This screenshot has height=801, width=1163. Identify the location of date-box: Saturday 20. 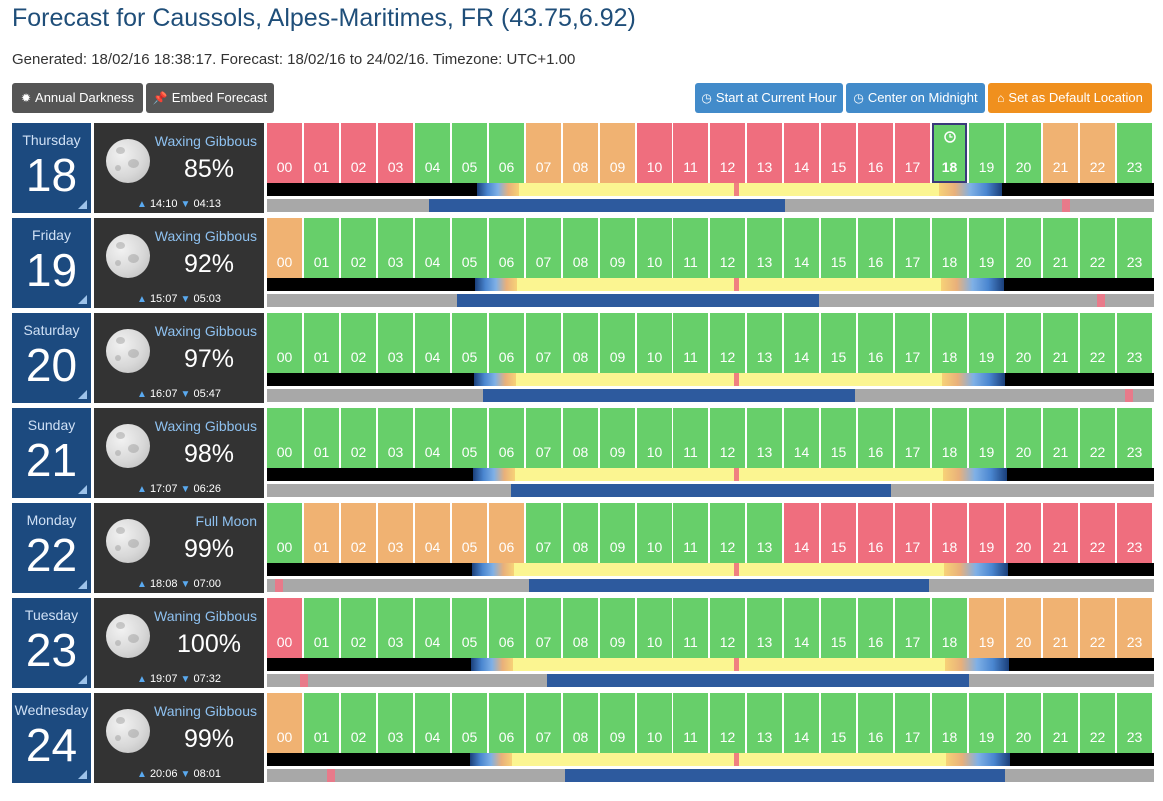
(51, 358).